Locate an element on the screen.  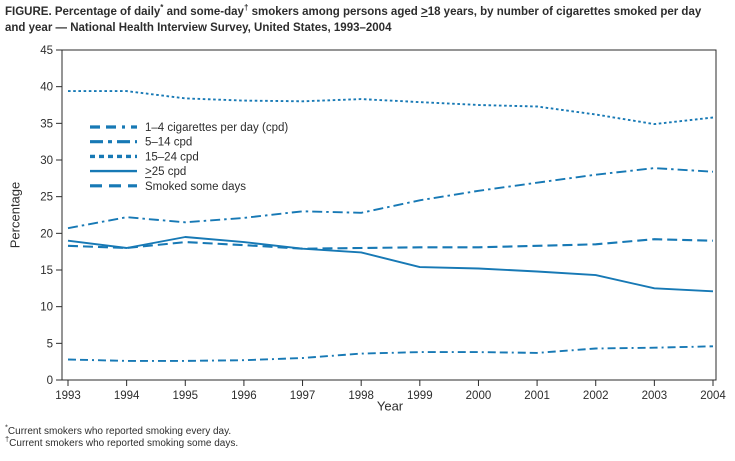
x-tick-label: 1993 is located at coordinates (68, 396).